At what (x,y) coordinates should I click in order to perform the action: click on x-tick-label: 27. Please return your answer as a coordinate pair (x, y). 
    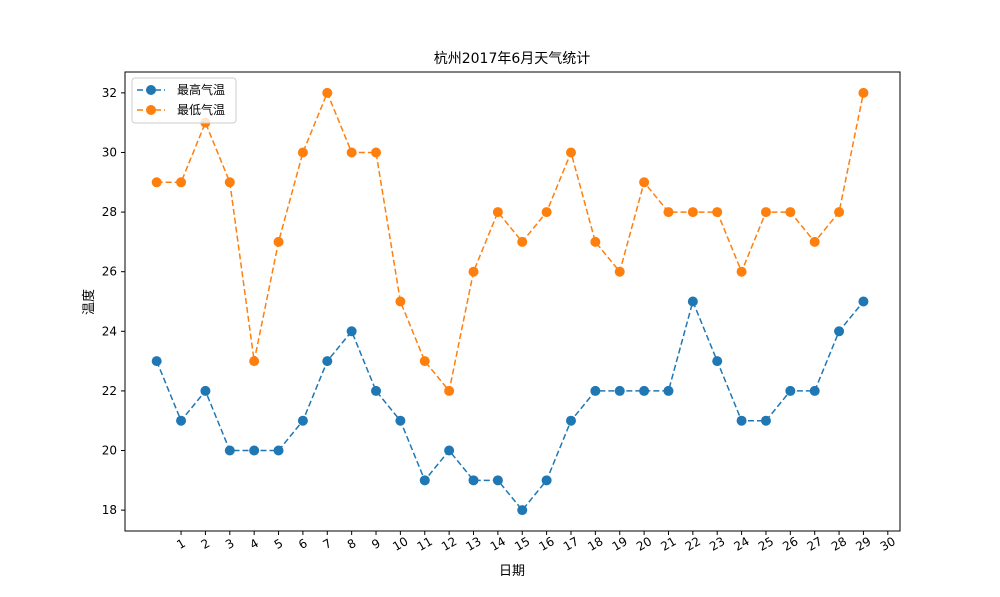
    Looking at the image, I should click on (815, 544).